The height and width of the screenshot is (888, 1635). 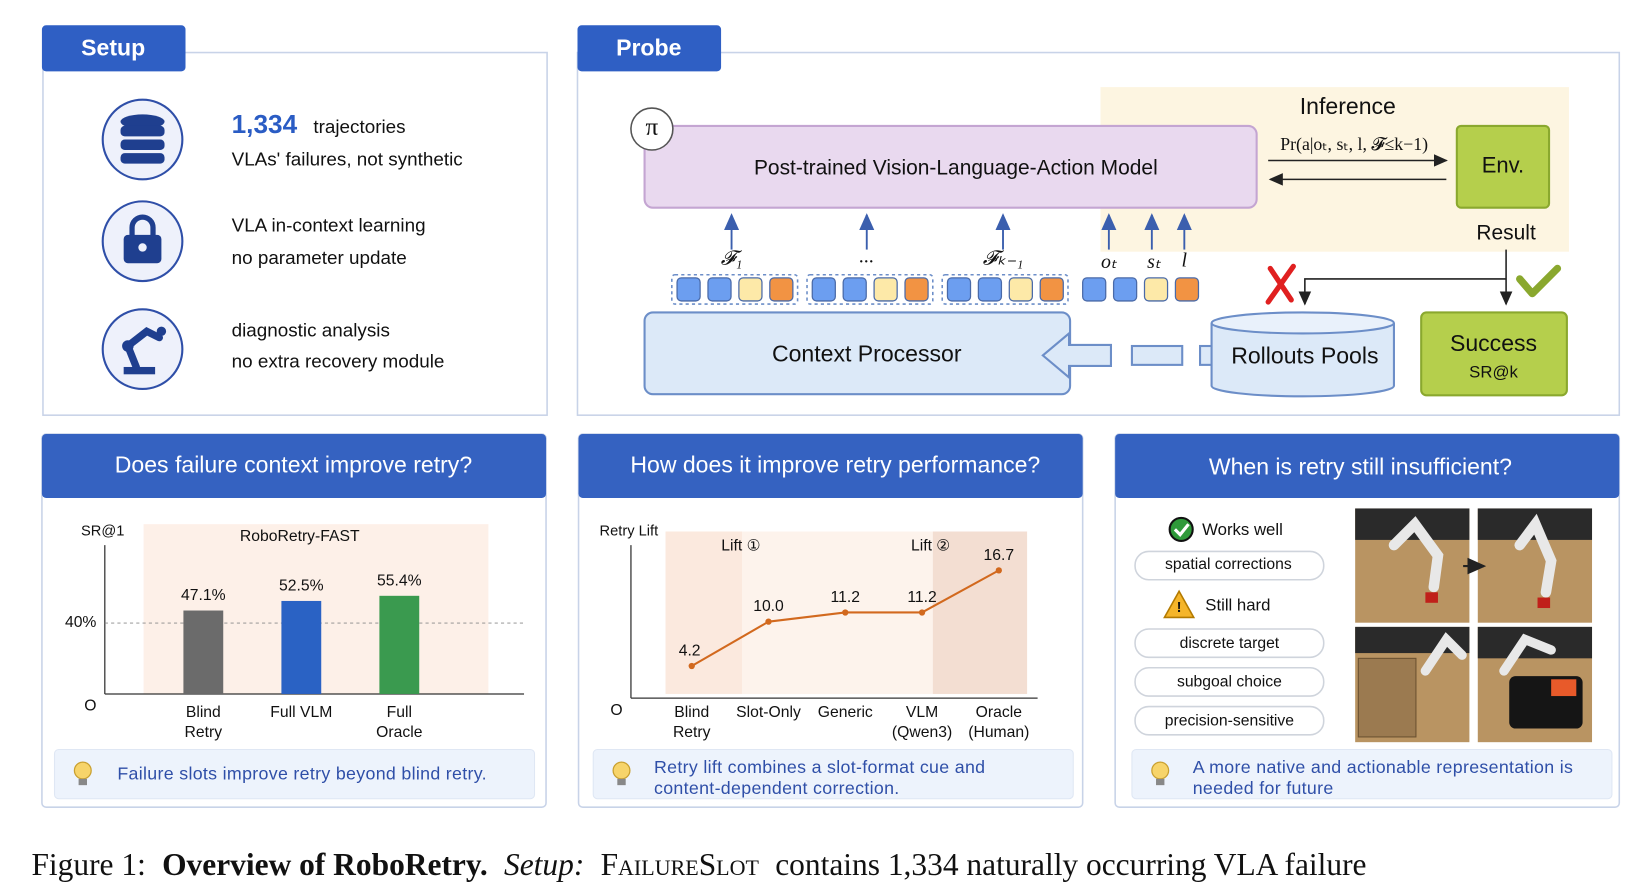 I want to click on panel-title: How does it improve retry performance?, so click(x=835, y=465).